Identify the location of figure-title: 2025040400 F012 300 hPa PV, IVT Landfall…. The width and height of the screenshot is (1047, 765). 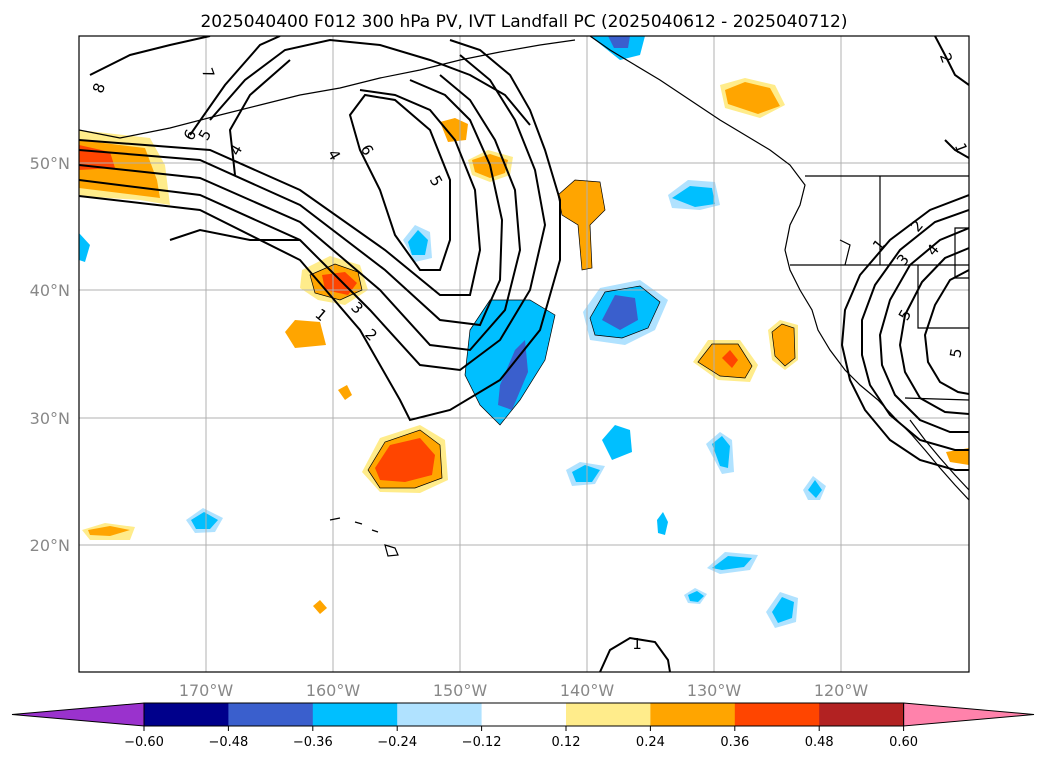
(523, 22).